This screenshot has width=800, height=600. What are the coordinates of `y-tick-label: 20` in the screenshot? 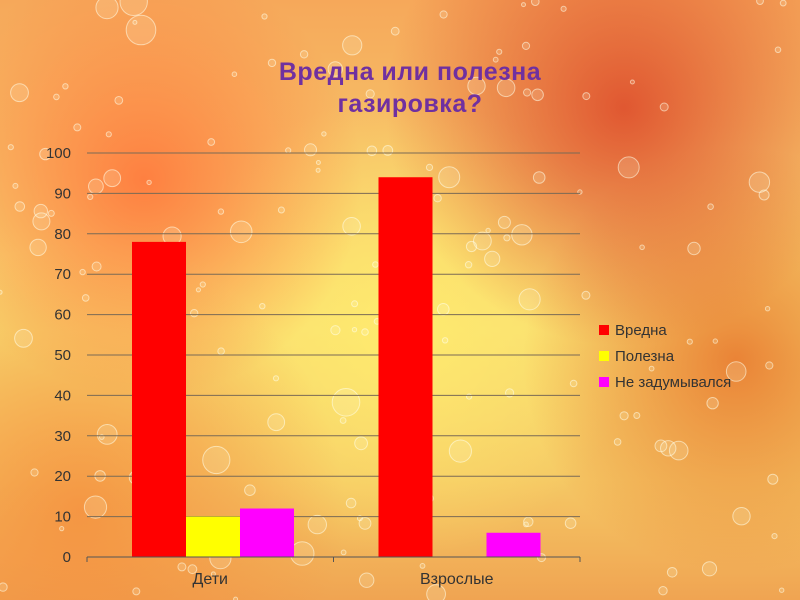 It's located at (62, 476).